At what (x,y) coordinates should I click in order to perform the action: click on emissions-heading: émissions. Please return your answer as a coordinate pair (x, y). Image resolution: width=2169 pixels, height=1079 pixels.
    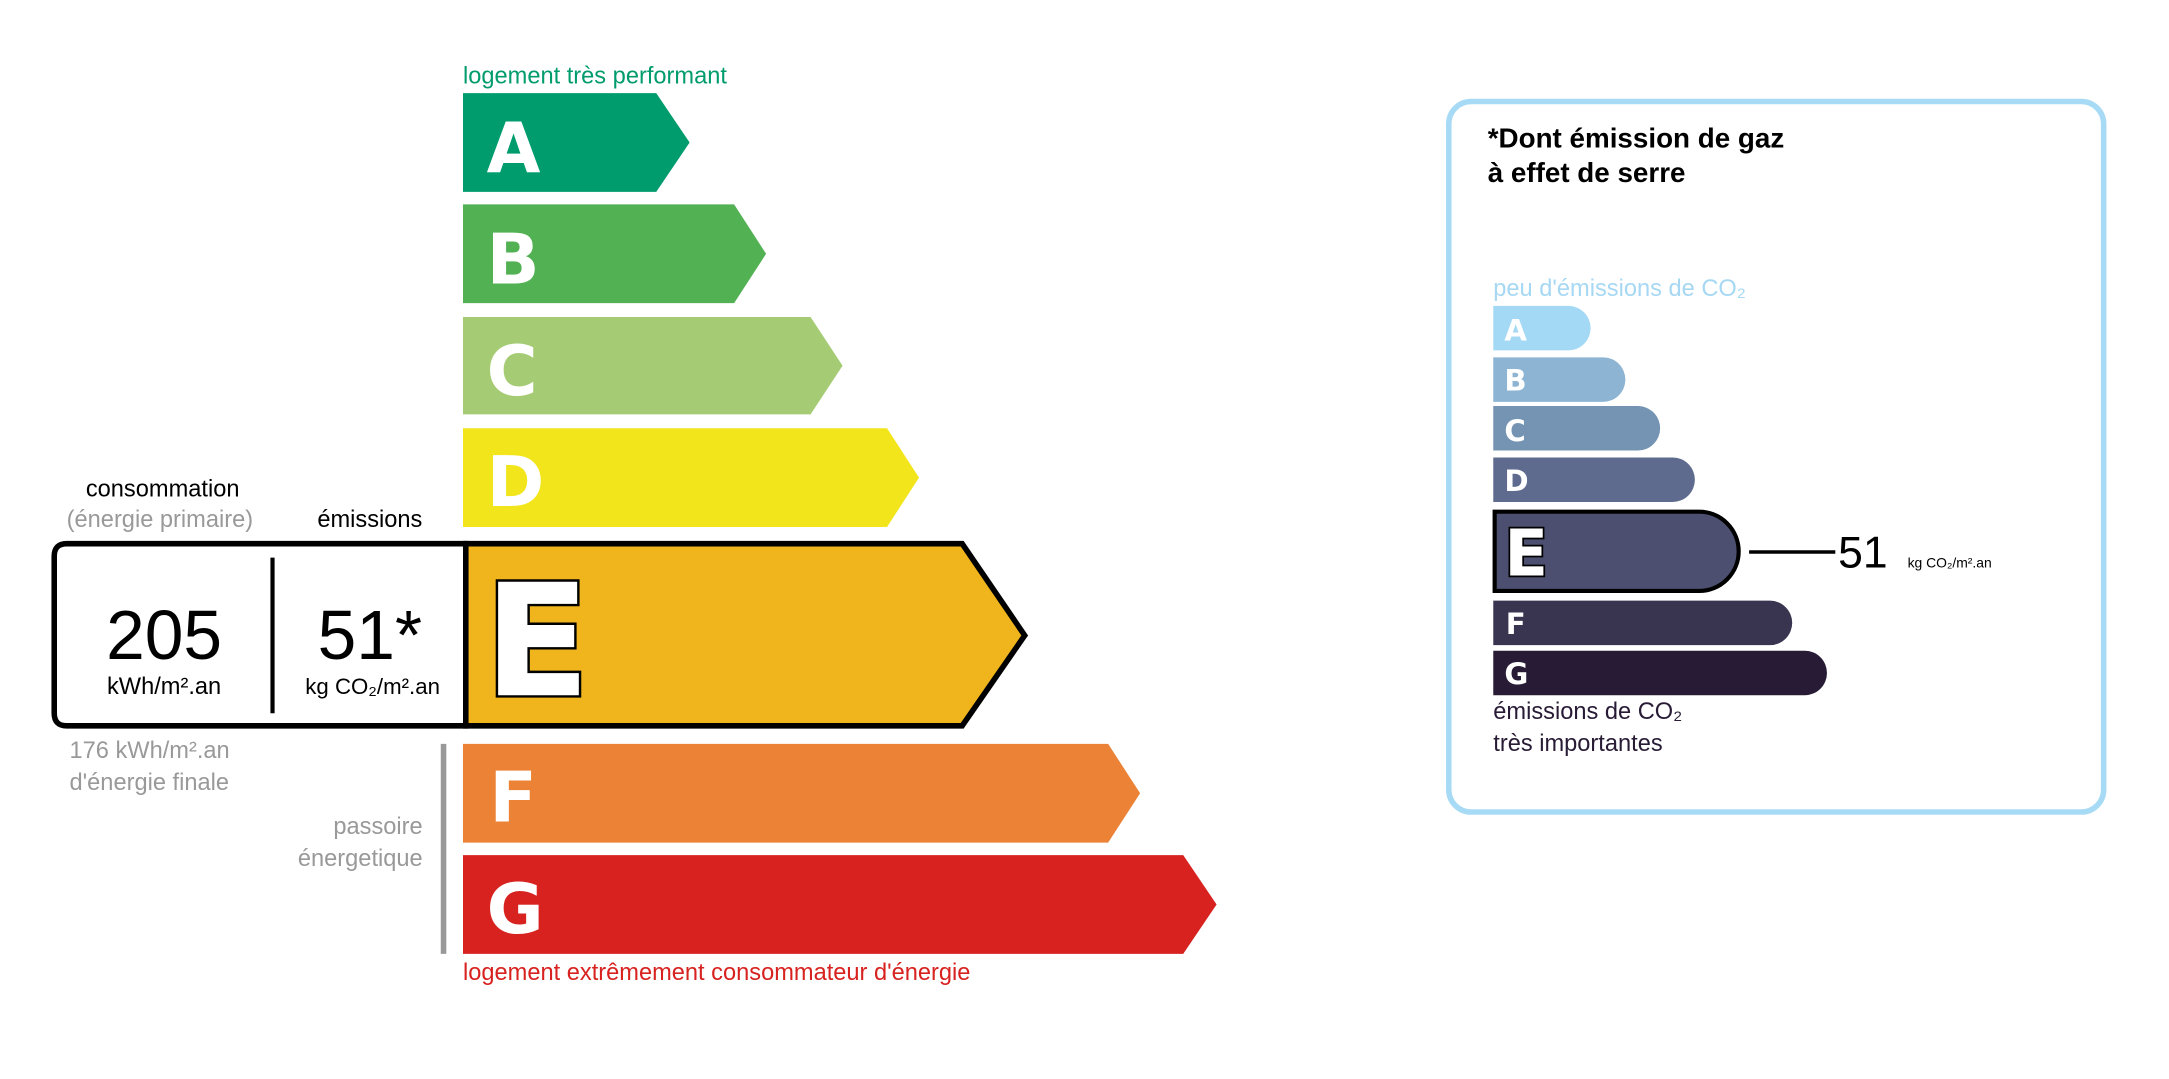
    Looking at the image, I should click on (369, 520).